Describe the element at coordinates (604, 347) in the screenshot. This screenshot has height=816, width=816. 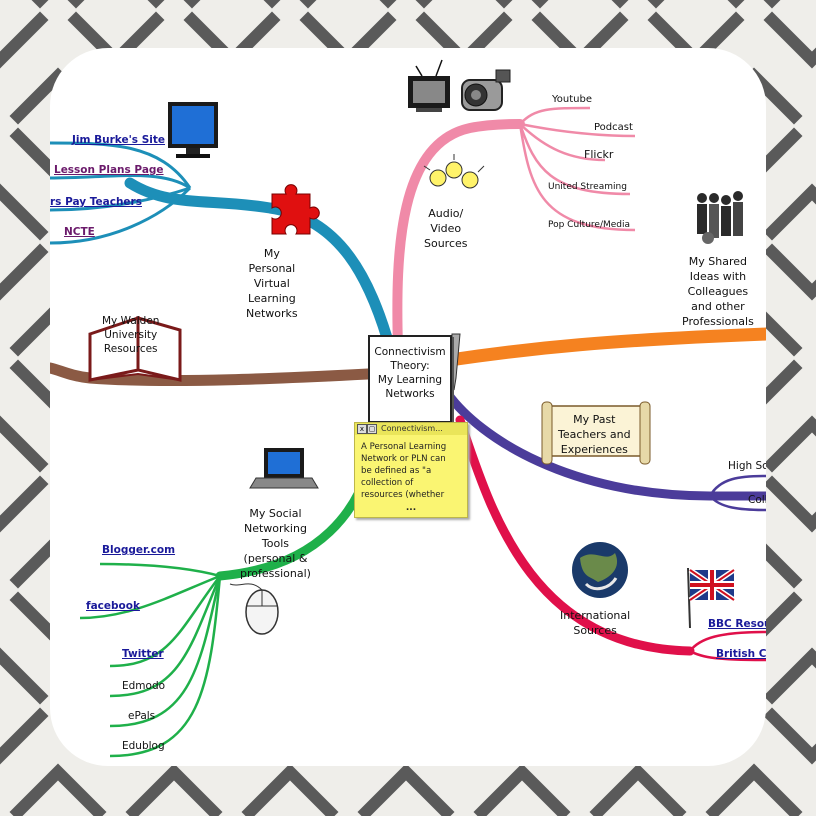
I see `branch-shared-ideas` at that location.